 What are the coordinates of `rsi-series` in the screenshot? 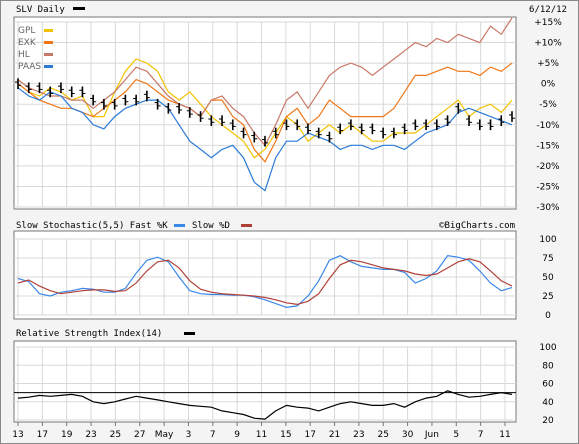 It's located at (265, 405).